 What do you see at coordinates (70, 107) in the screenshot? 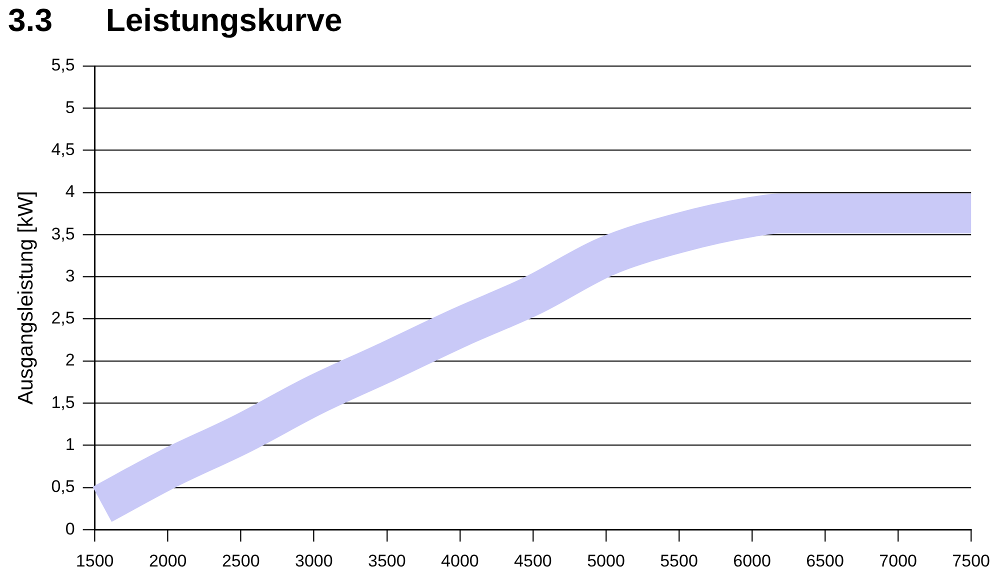
I see `y-tick-label: 5` at bounding box center [70, 107].